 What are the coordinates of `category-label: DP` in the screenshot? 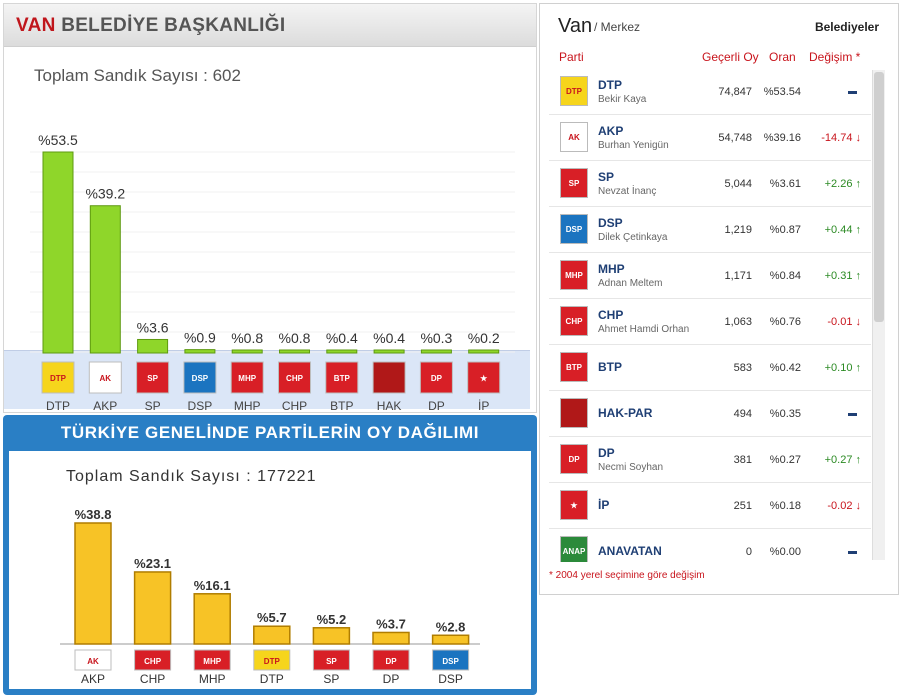 It's located at (391, 679).